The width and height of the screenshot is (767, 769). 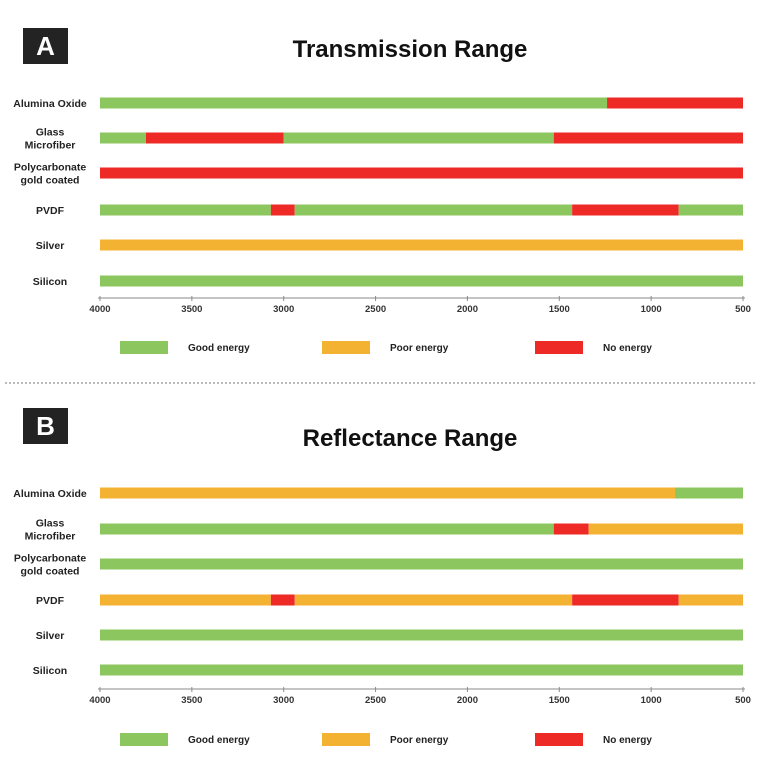 I want to click on chart-row: Glass Microfiber, so click(x=384, y=530).